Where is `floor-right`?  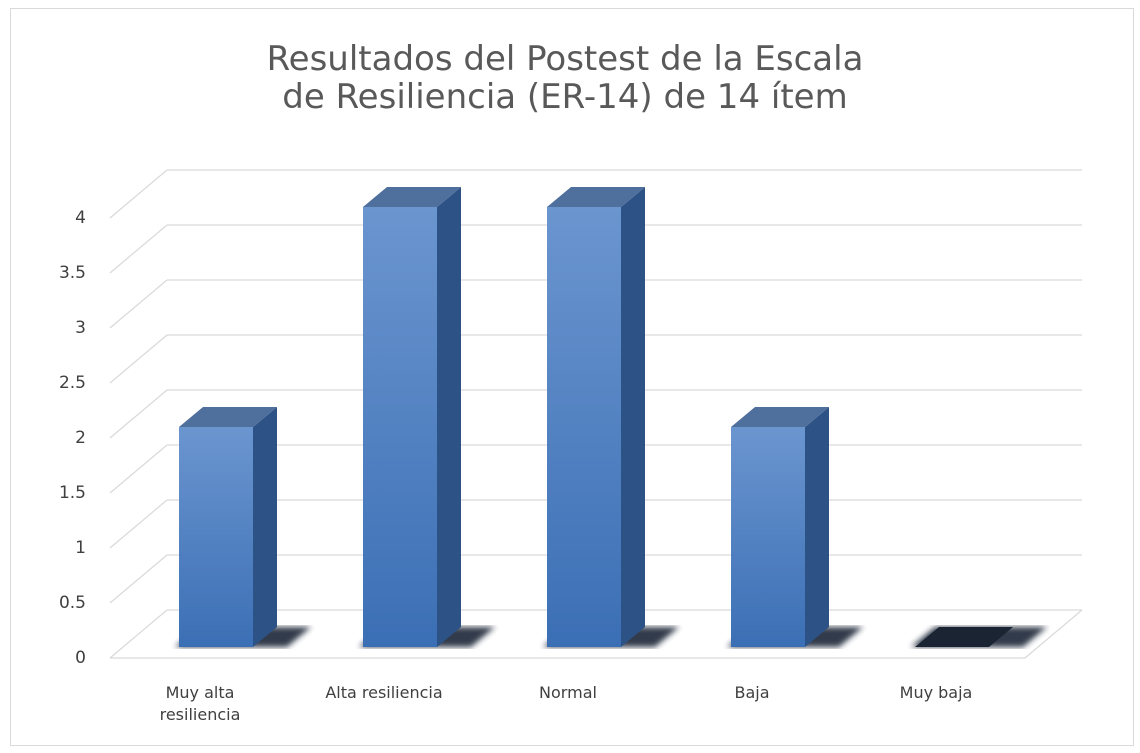 floor-right is located at coordinates (1053, 634).